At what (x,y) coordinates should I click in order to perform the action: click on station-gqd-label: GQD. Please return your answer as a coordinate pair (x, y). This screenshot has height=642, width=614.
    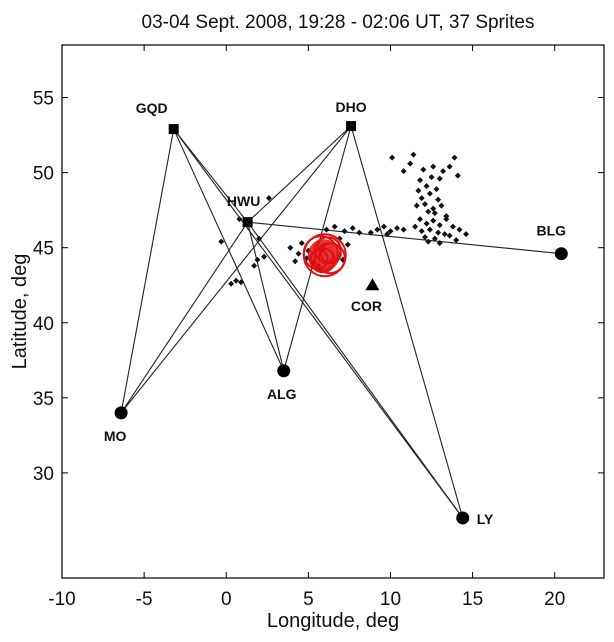
    Looking at the image, I should click on (152, 108).